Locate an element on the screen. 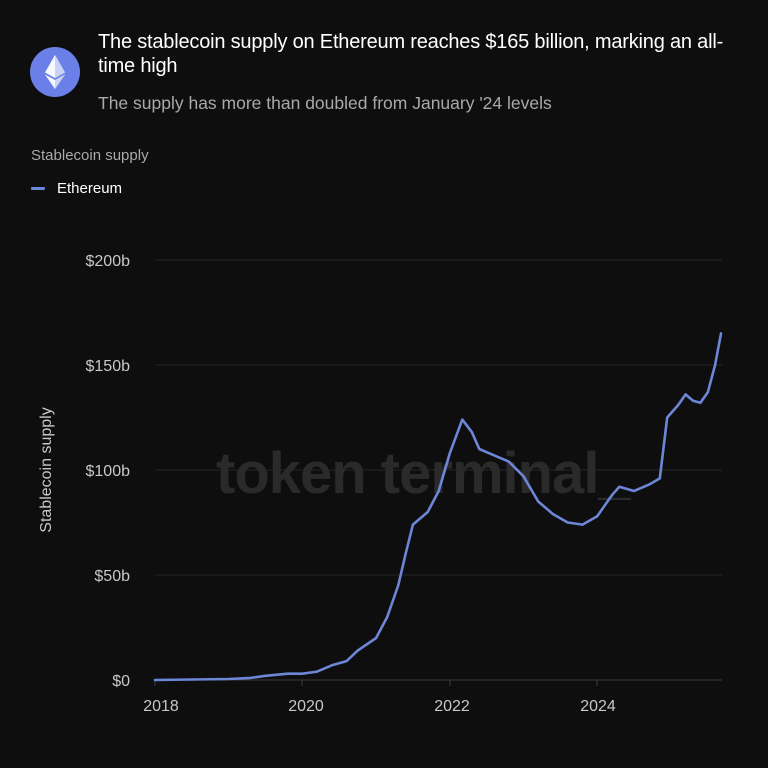 The height and width of the screenshot is (768, 768). legend-swatch is located at coordinates (38, 188).